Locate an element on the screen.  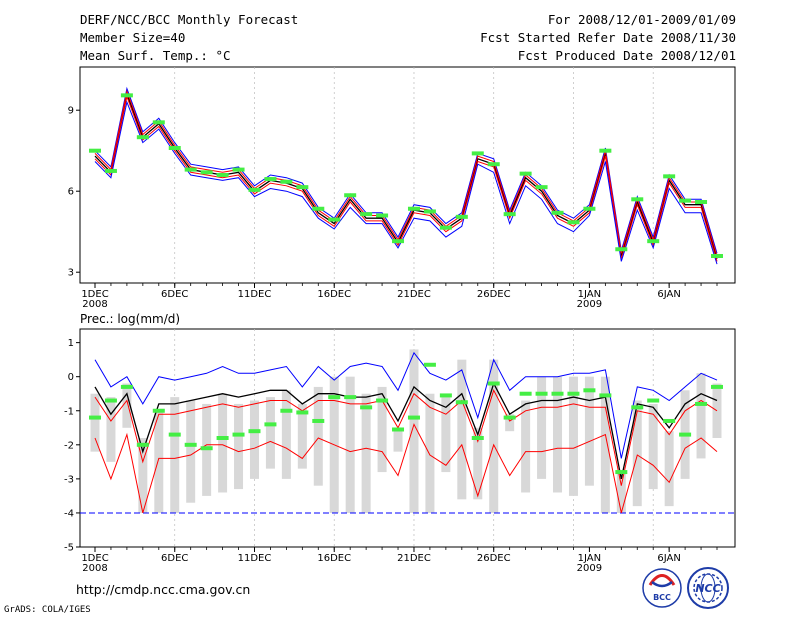
prec-xtick-label: 6JAN is located at coordinates (668, 558).